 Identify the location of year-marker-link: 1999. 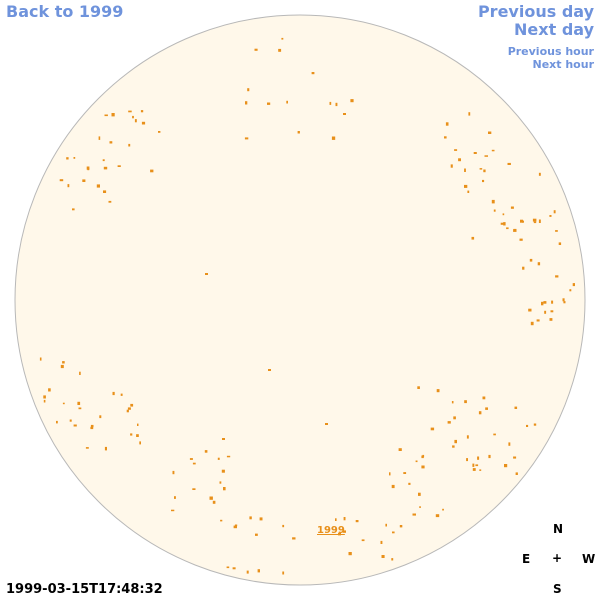
(331, 530).